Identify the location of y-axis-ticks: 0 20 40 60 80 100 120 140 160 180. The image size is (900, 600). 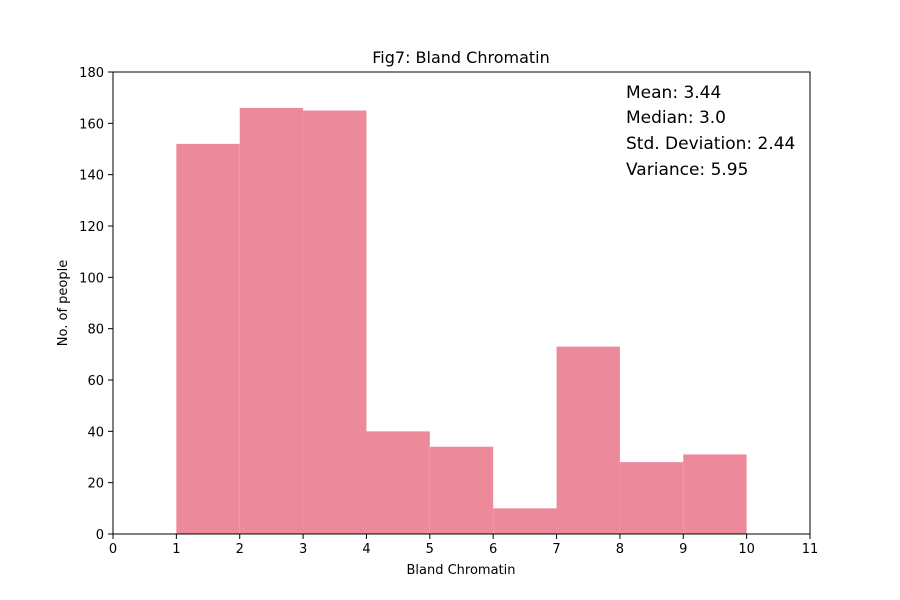
(96, 304).